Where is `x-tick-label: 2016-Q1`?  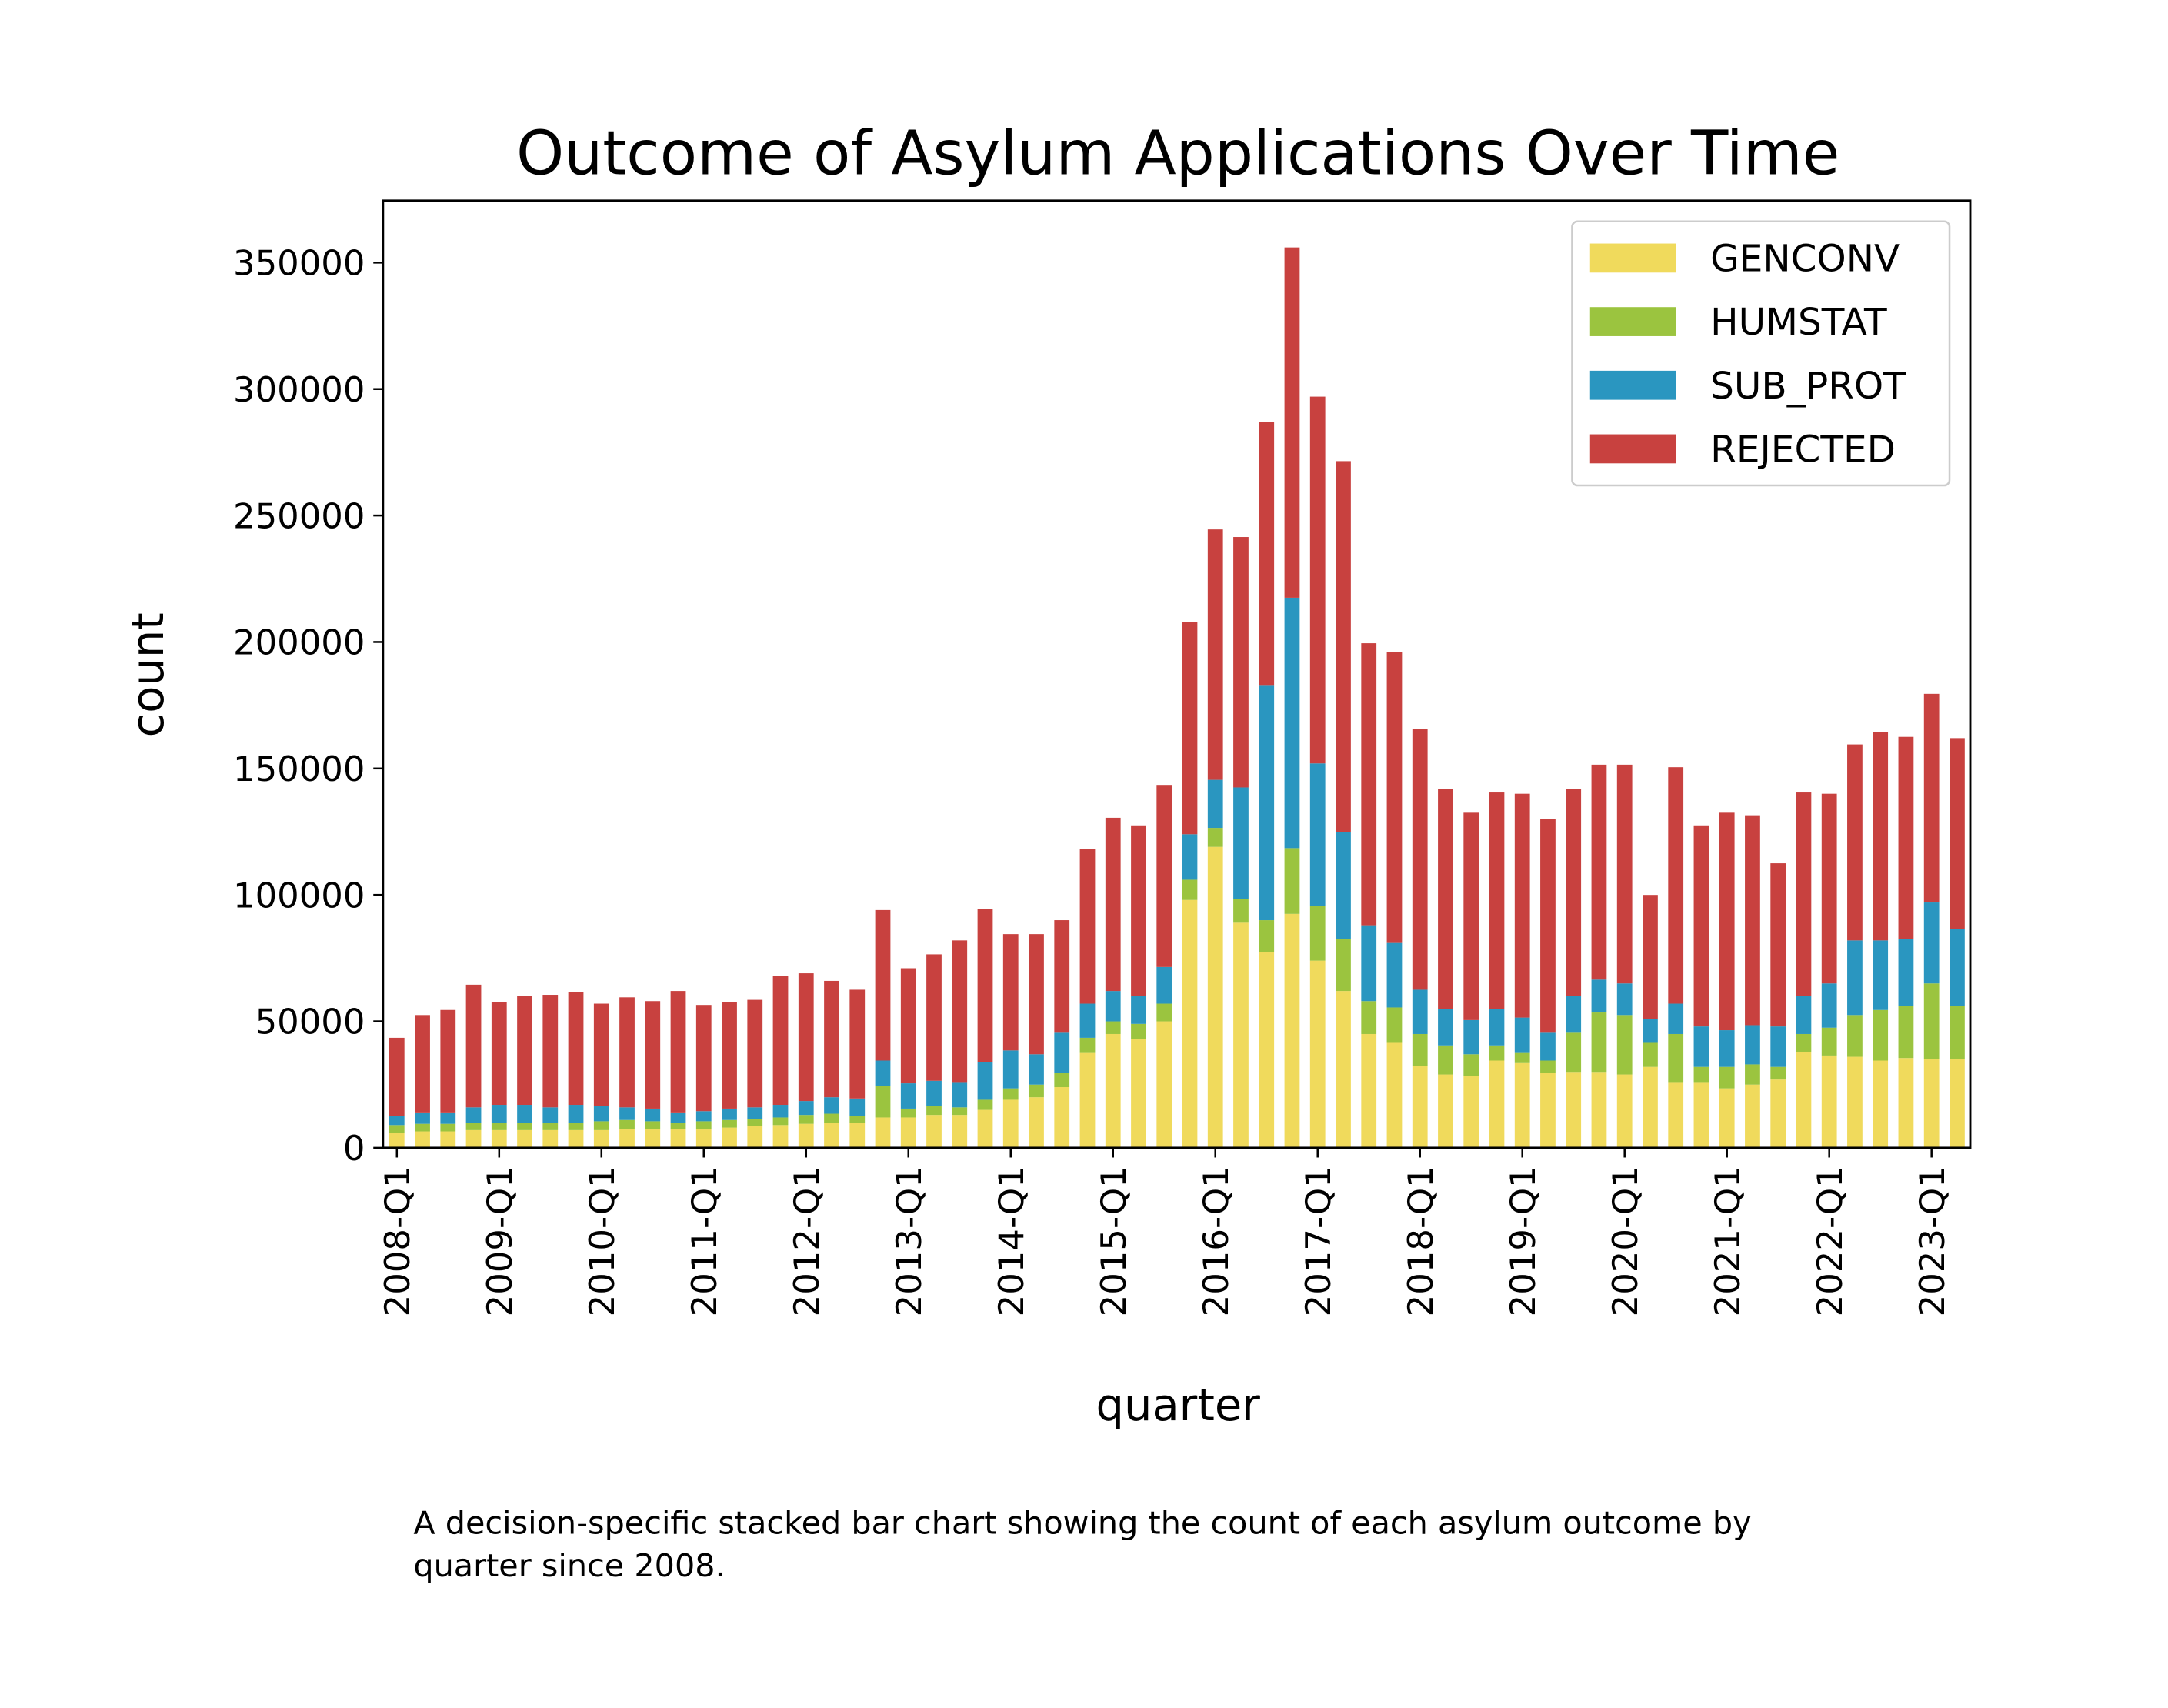 x-tick-label: 2016-Q1 is located at coordinates (1216, 1241).